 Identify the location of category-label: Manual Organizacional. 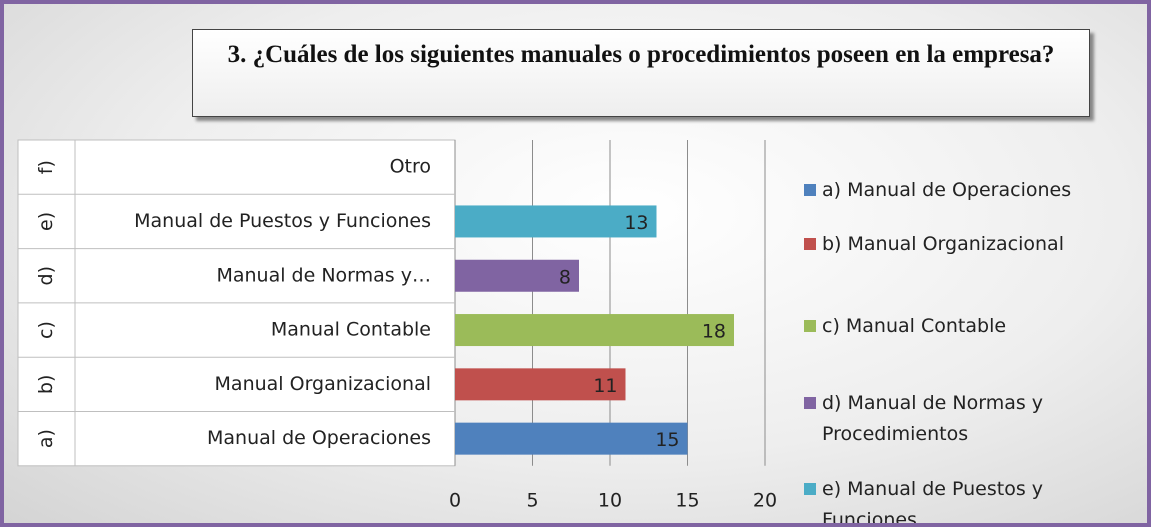
(323, 384).